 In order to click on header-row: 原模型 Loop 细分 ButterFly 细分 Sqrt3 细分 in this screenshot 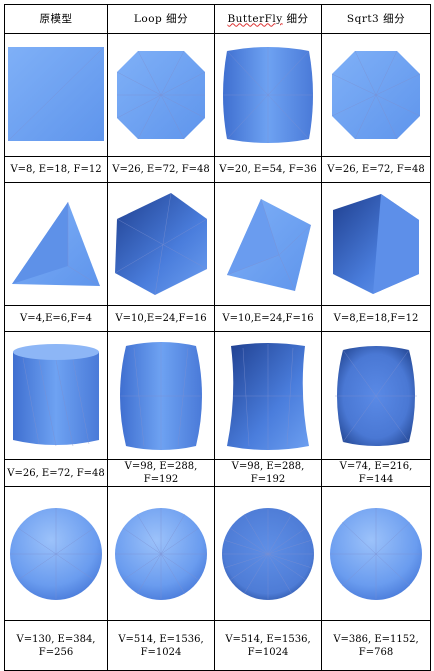, I will do `click(217, 19)`.